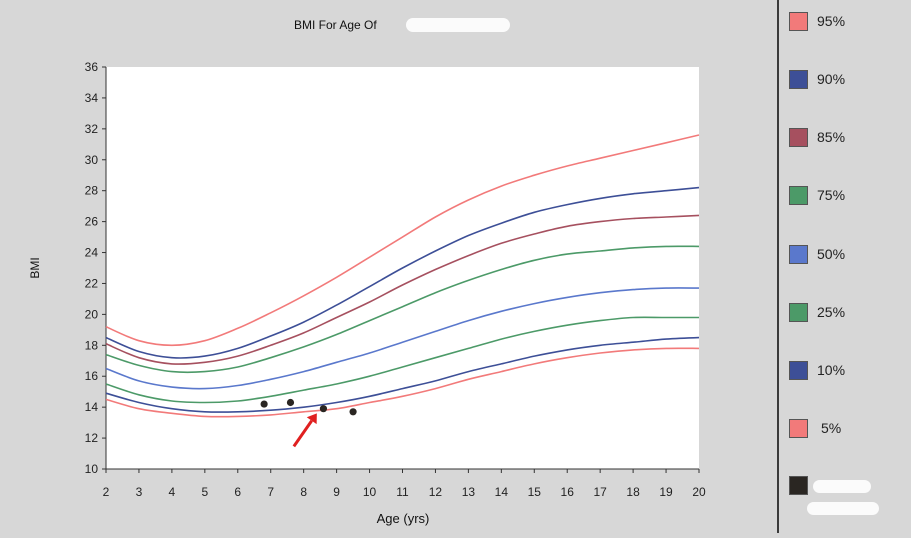 This screenshot has width=911, height=538. I want to click on legend-item-patient, so click(849, 486).